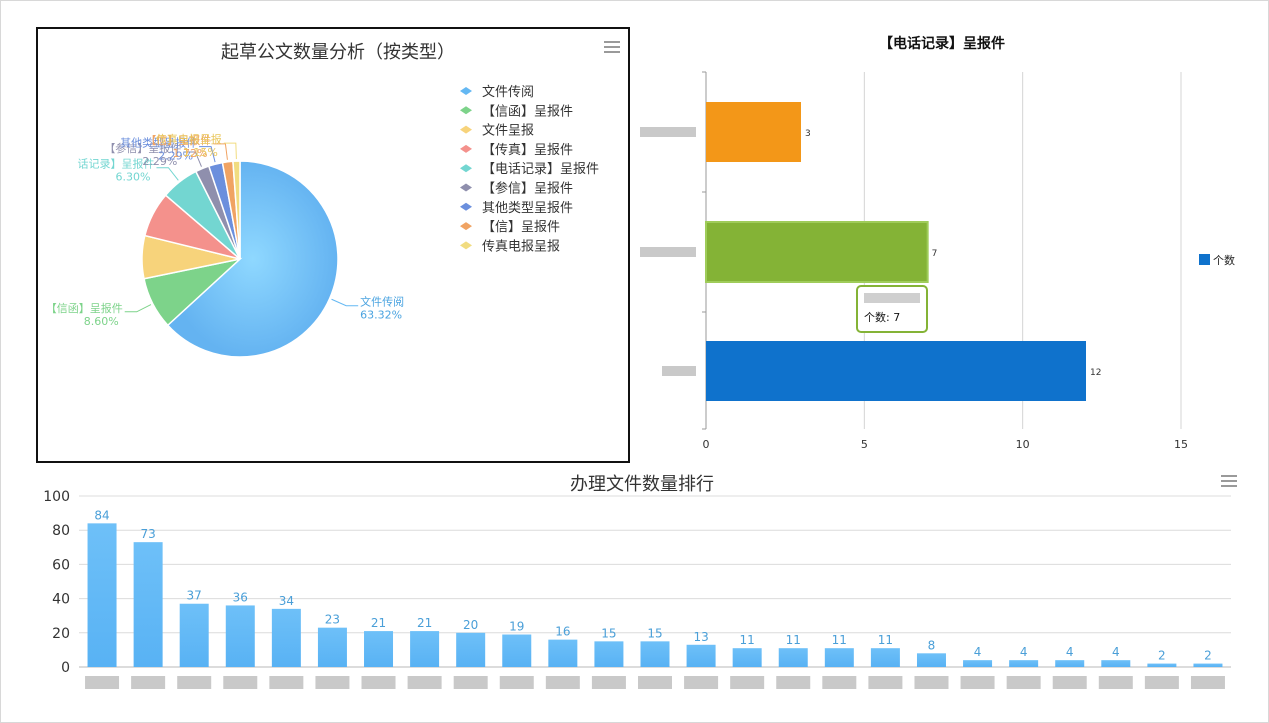 This screenshot has height=723, width=1269. I want to click on column-chart-menu-icon, so click(1229, 481).